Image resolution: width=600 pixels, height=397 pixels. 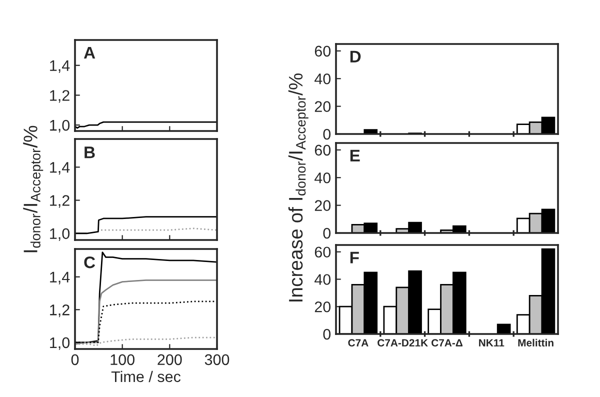 I want to click on annotation: D, so click(x=355, y=56).